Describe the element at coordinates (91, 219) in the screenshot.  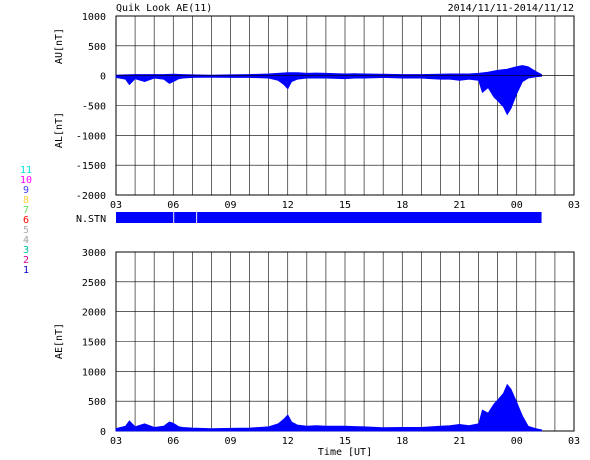
I see `n-stn-label: N.STN` at that location.